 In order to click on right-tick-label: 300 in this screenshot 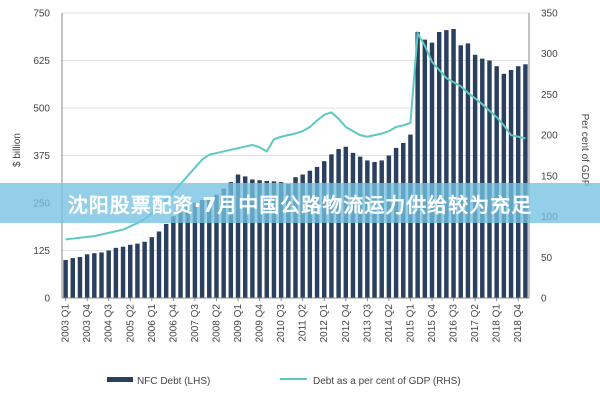, I will do `click(549, 54)`.